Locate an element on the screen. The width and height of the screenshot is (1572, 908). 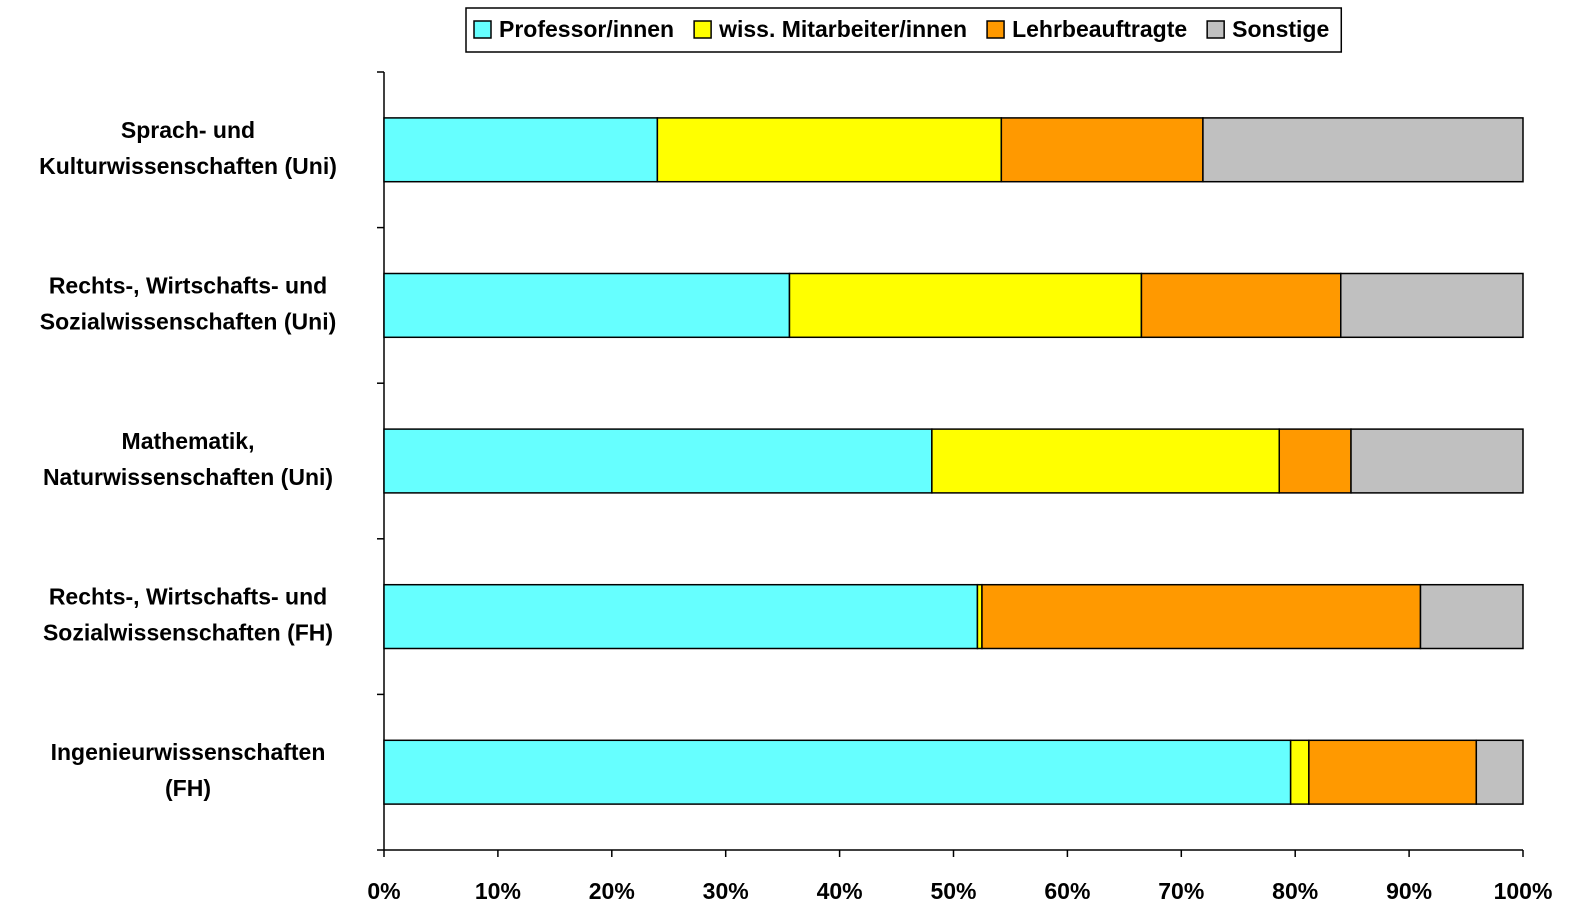
legend-label: Lehrbeauftragte is located at coordinates (1099, 29).